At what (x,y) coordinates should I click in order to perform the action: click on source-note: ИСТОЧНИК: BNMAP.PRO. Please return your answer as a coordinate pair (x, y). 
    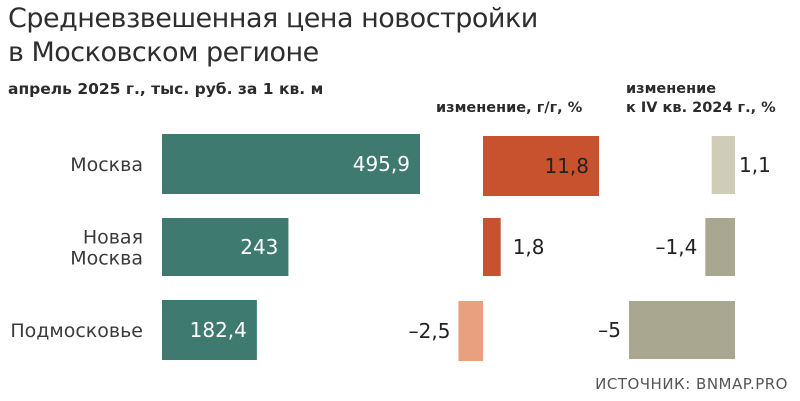
    Looking at the image, I should click on (691, 384).